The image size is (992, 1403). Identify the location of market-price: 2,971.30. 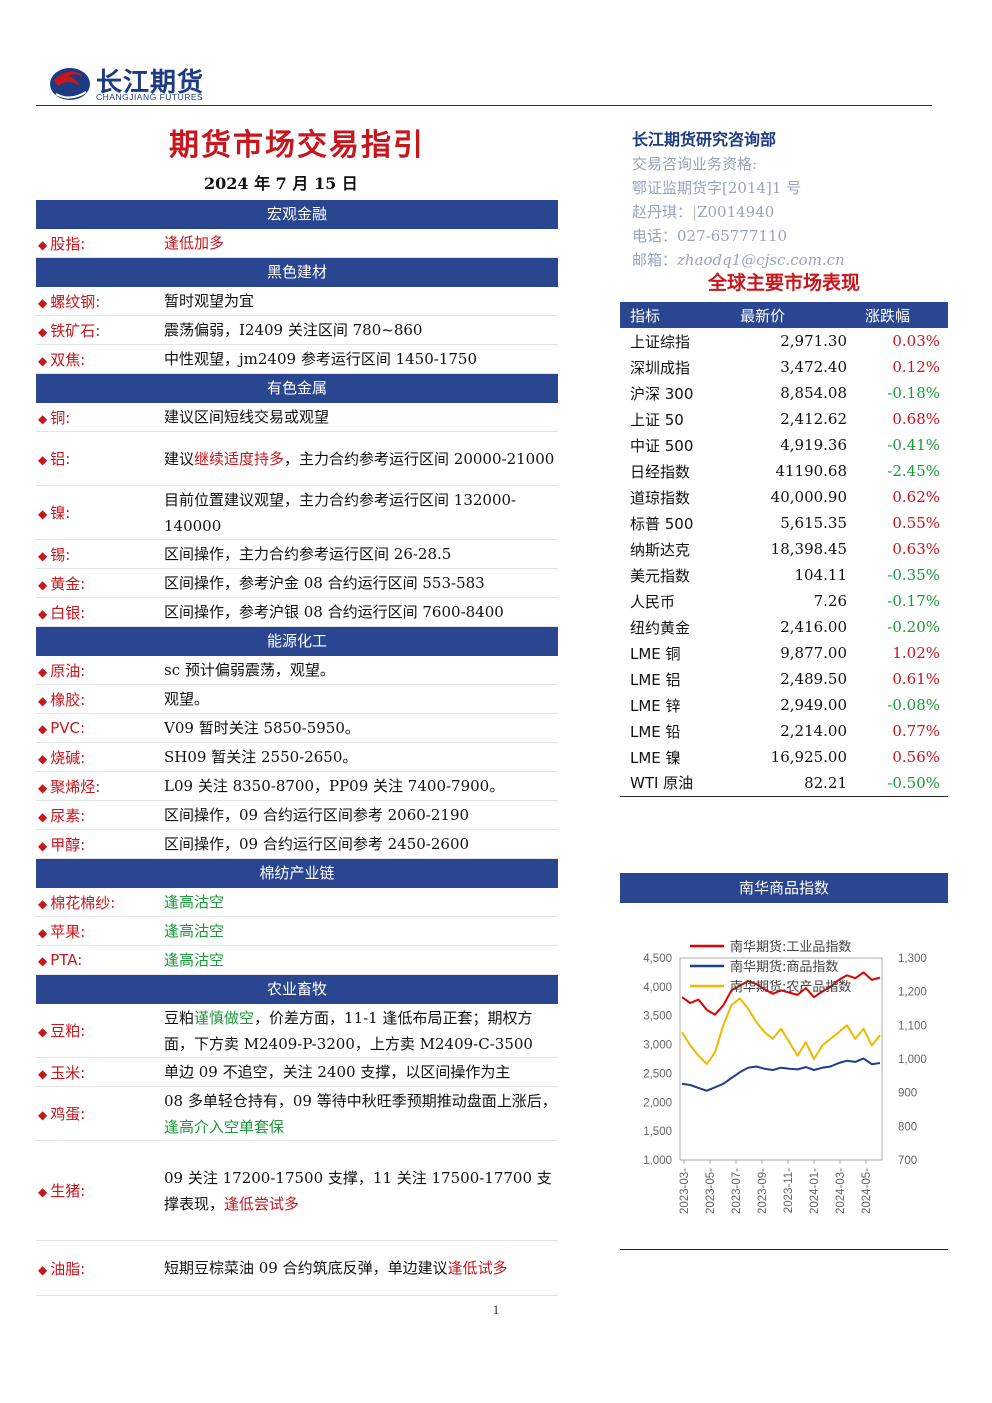
(814, 341).